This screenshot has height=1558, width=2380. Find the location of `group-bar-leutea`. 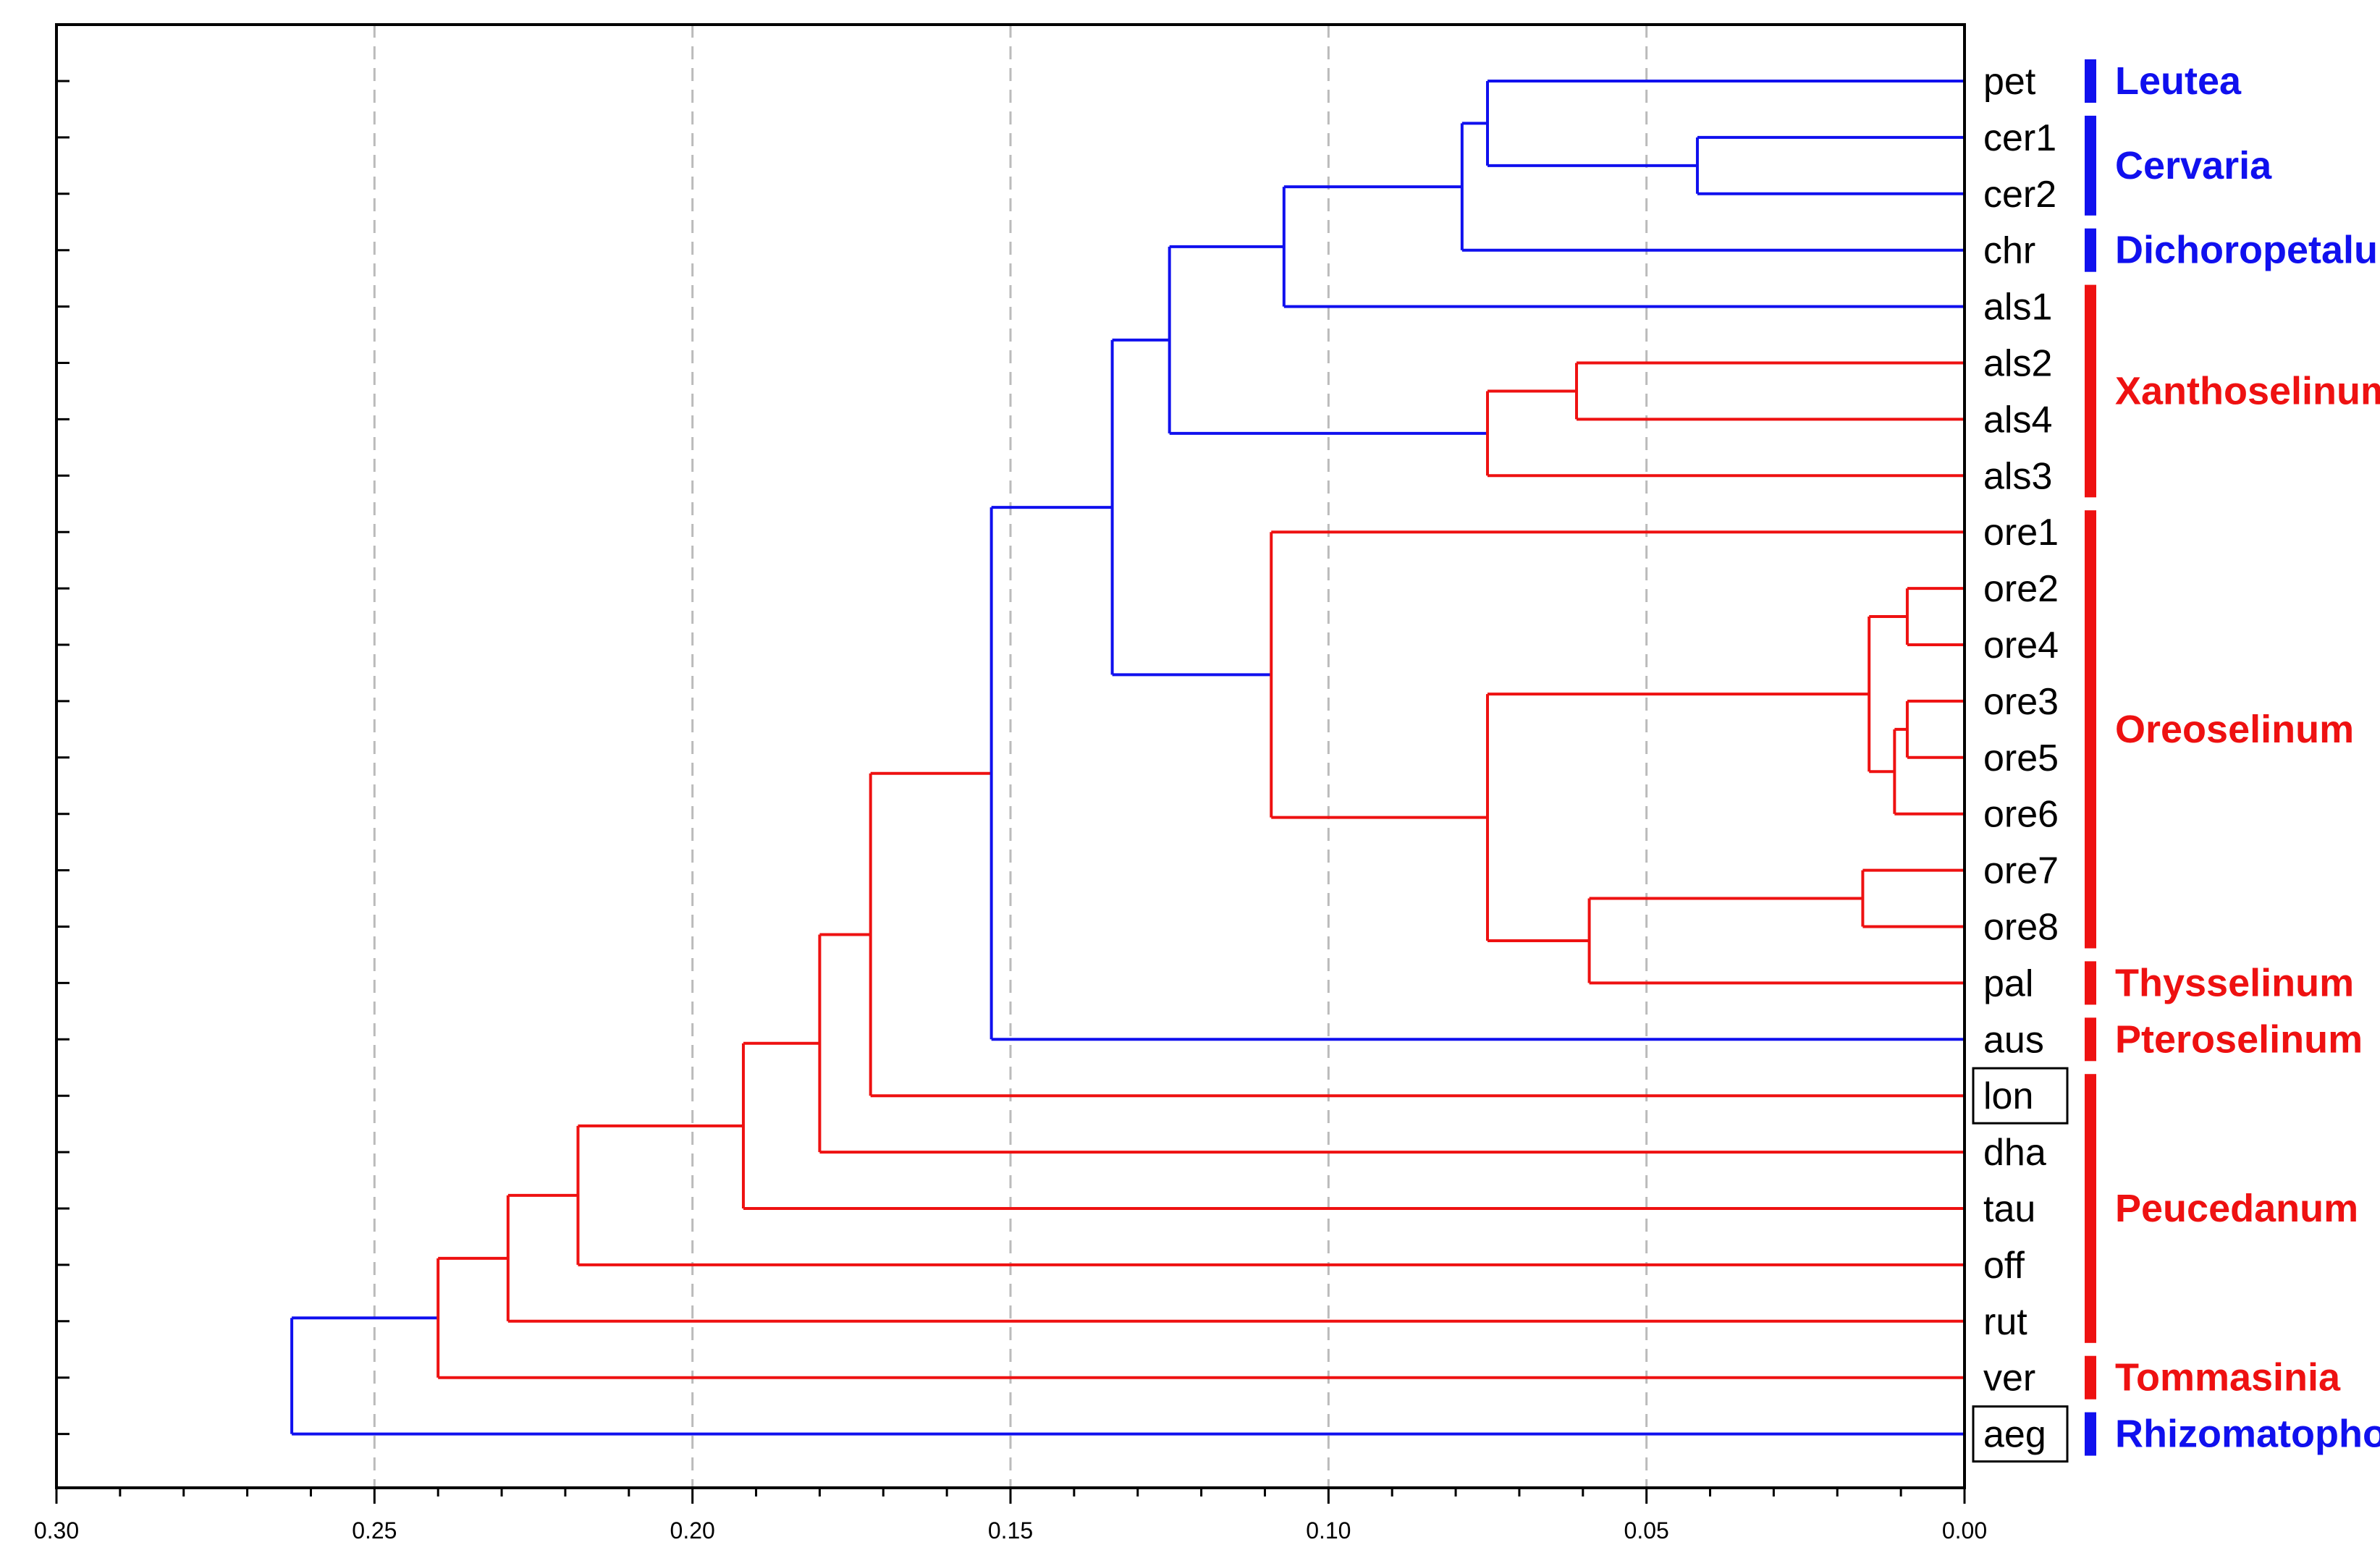

group-bar-leutea is located at coordinates (2090, 81).